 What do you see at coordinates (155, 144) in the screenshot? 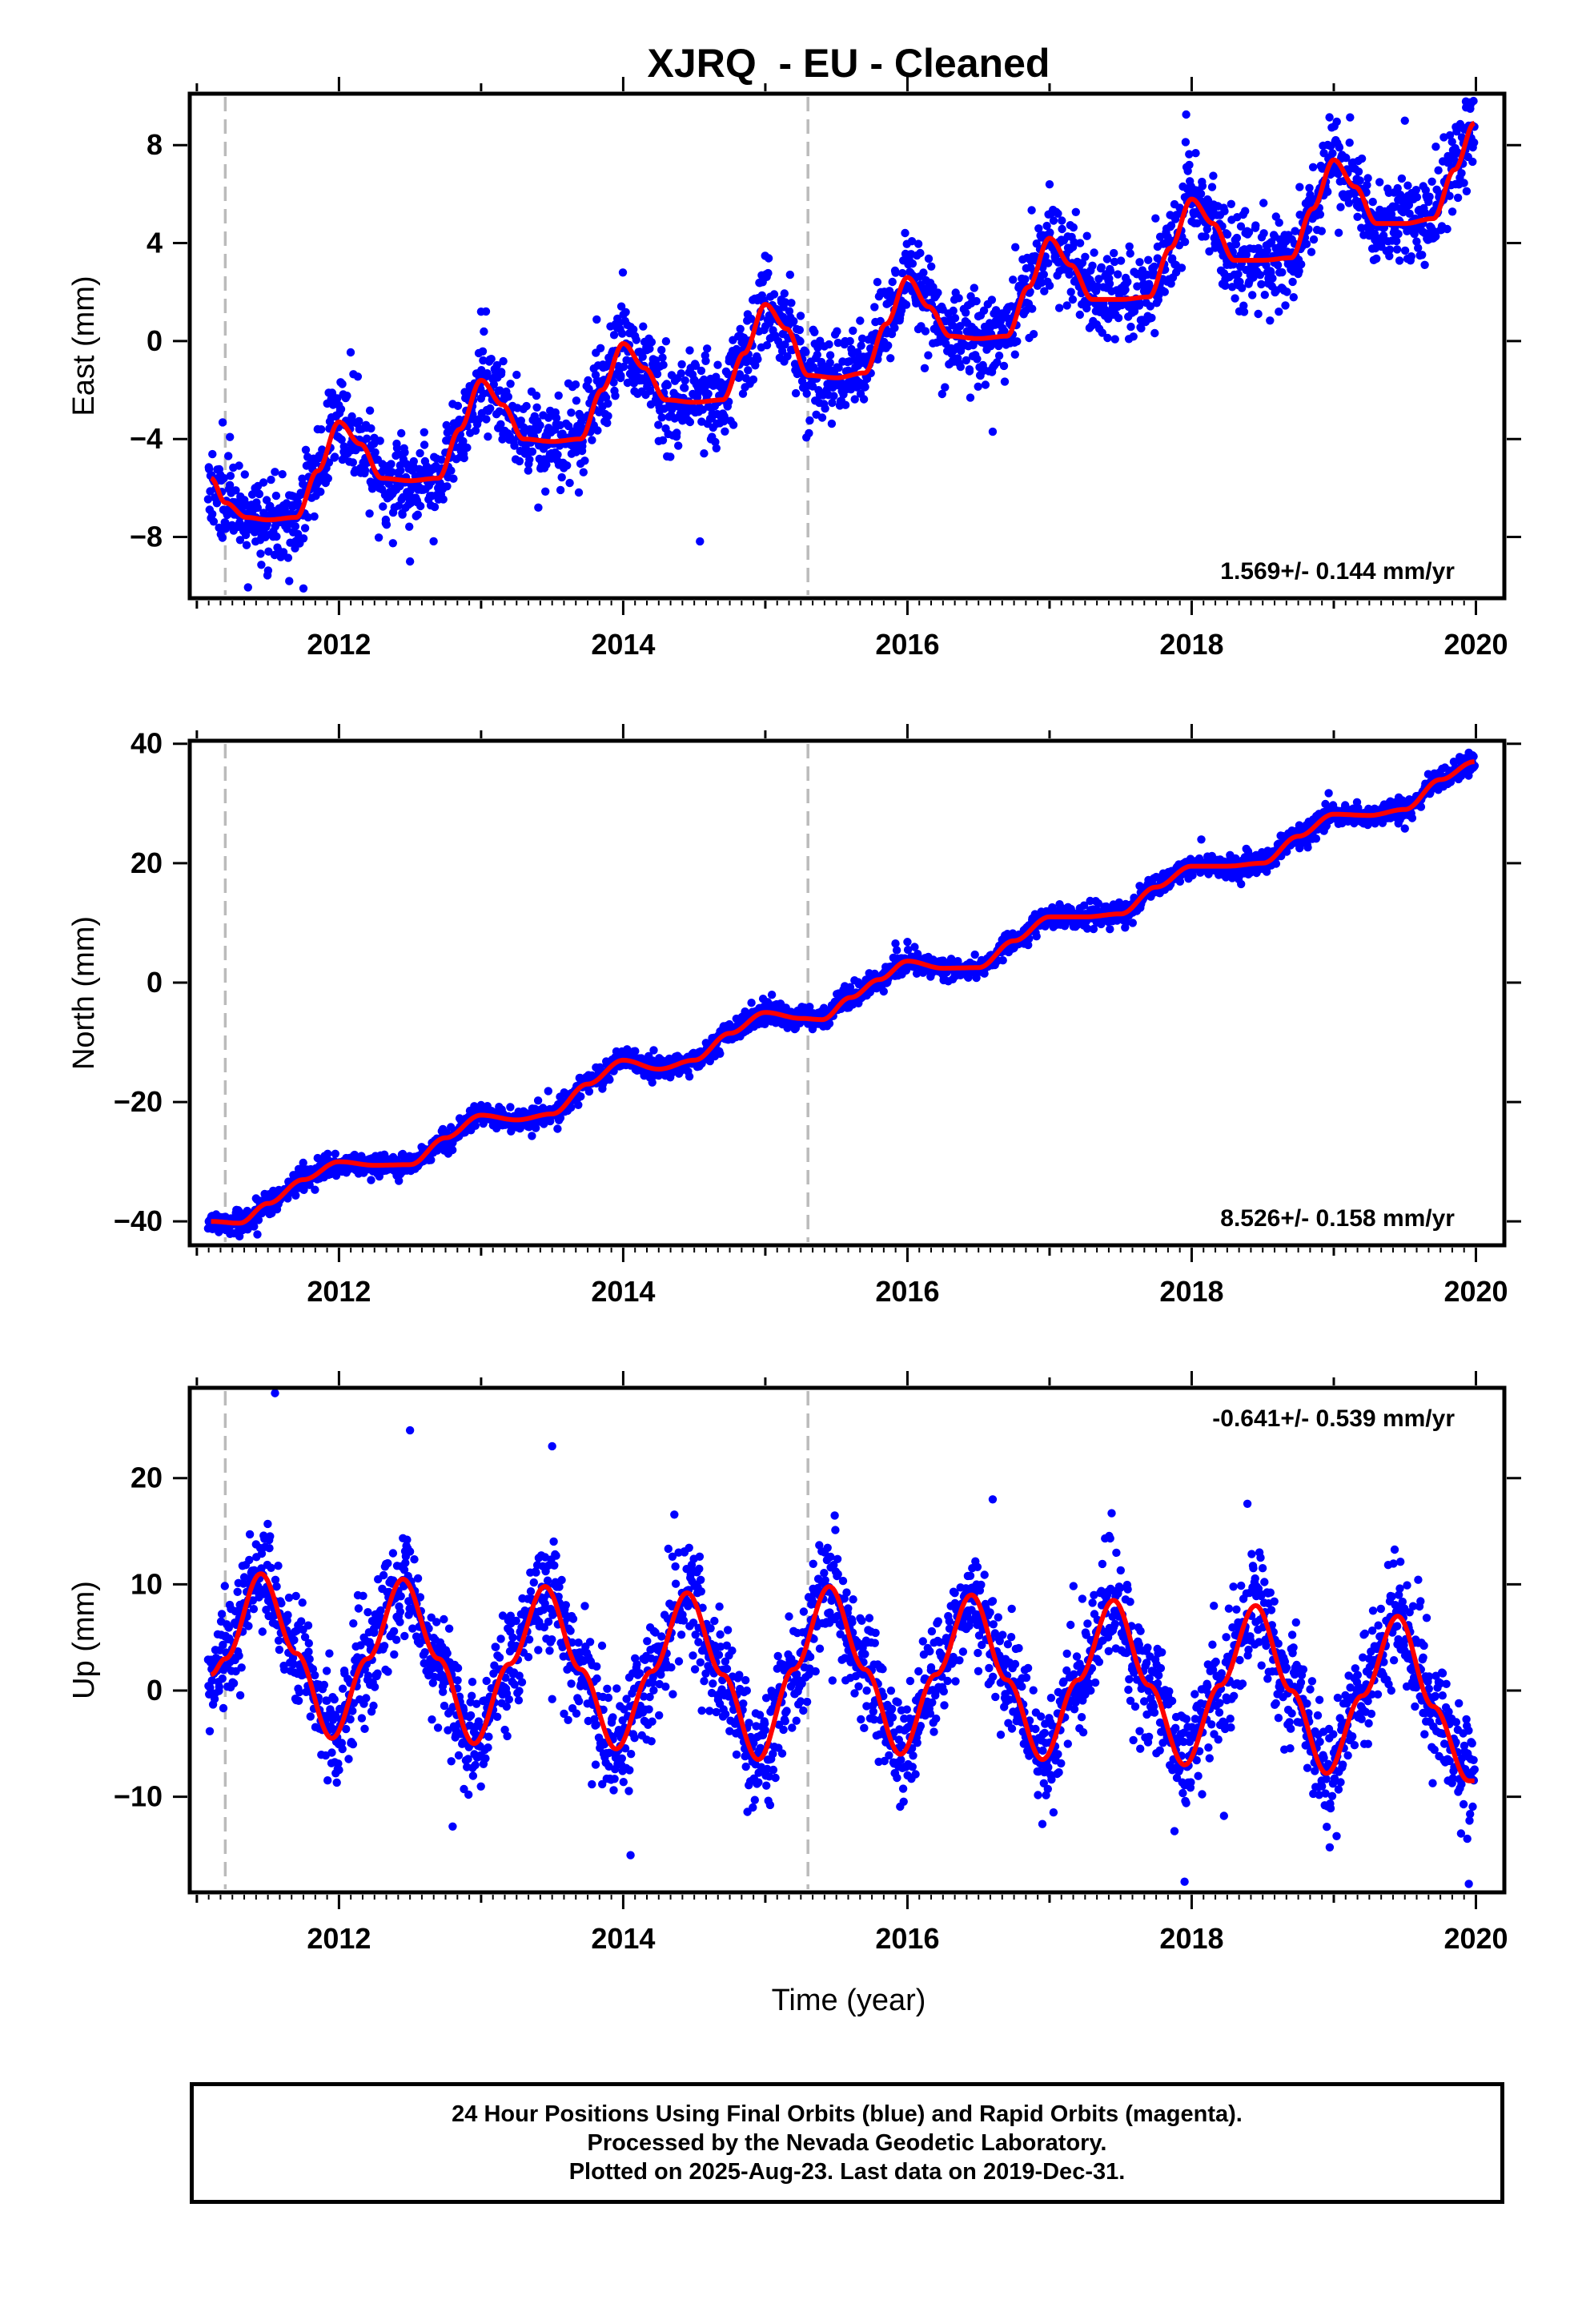
I see `y-tick-label: 8` at bounding box center [155, 144].